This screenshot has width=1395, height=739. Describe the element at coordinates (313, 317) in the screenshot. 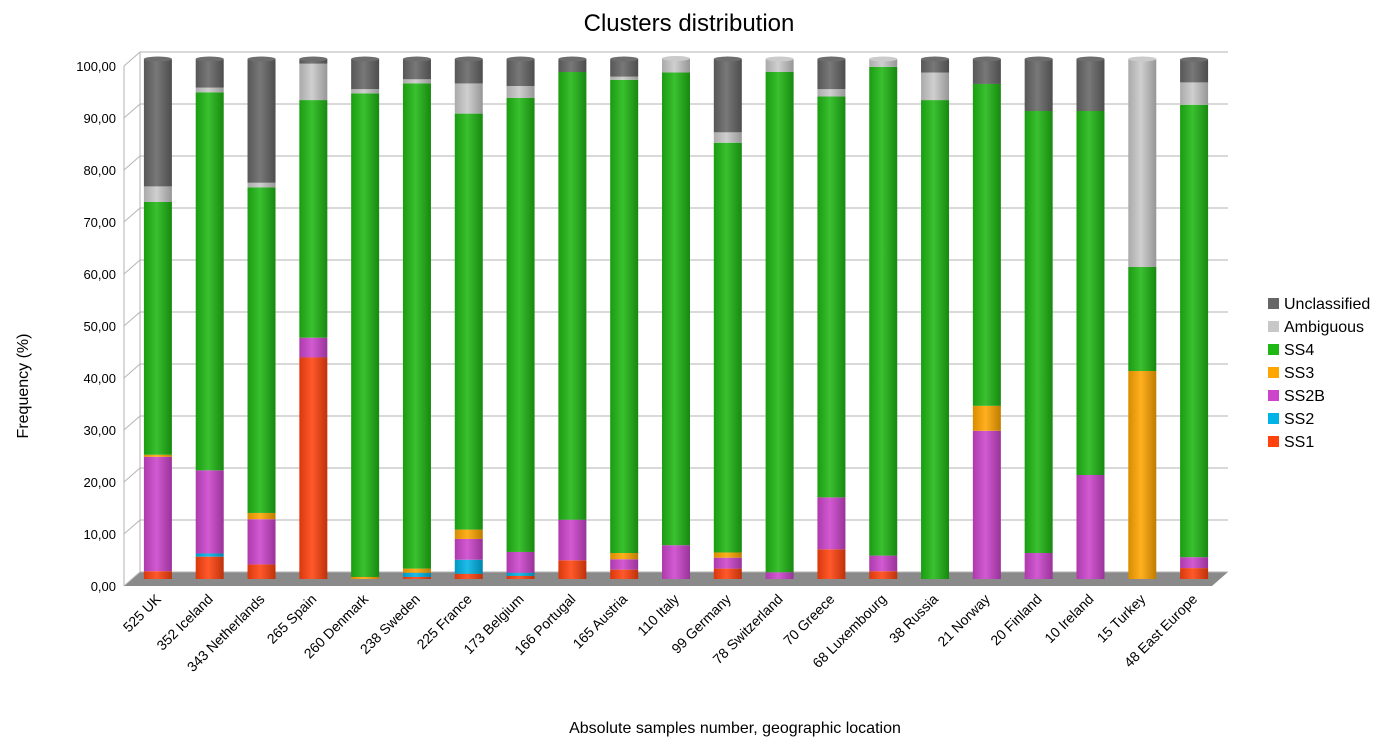

I see `bar-stack-265-spain` at that location.